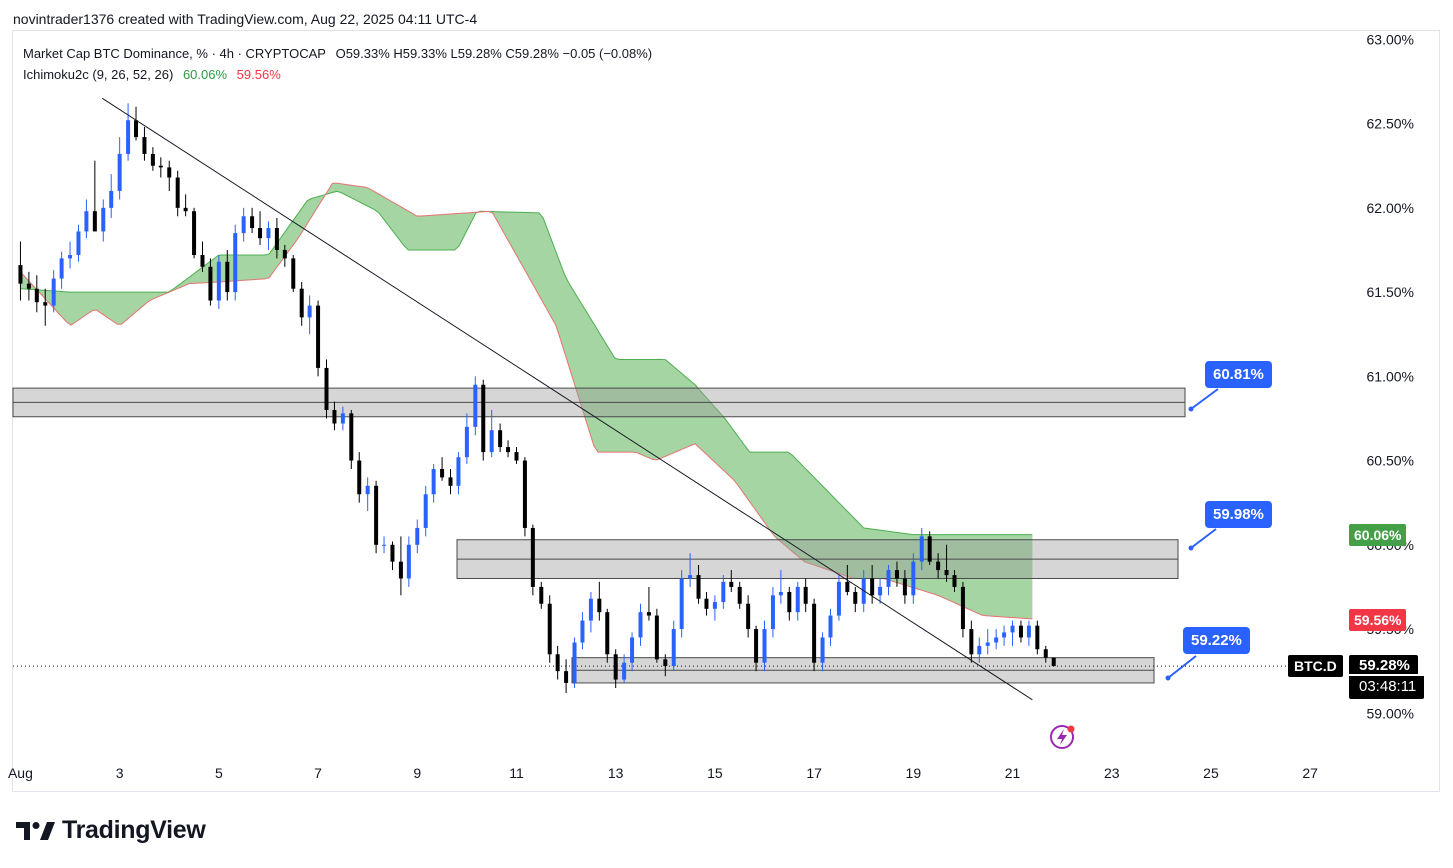 This screenshot has width=1453, height=868. Describe the element at coordinates (914, 773) in the screenshot. I see `x-tick-label: 19` at that location.